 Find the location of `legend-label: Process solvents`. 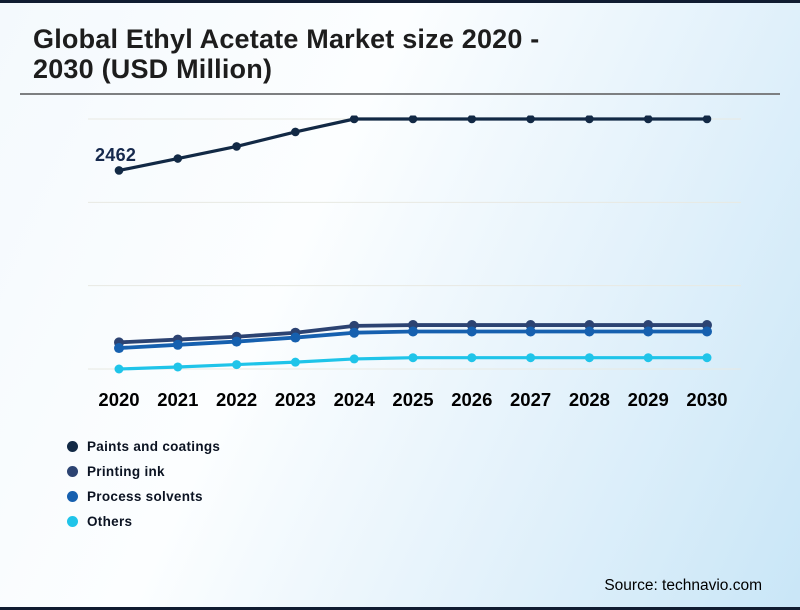

legend-label: Process solvents is located at coordinates (145, 496).